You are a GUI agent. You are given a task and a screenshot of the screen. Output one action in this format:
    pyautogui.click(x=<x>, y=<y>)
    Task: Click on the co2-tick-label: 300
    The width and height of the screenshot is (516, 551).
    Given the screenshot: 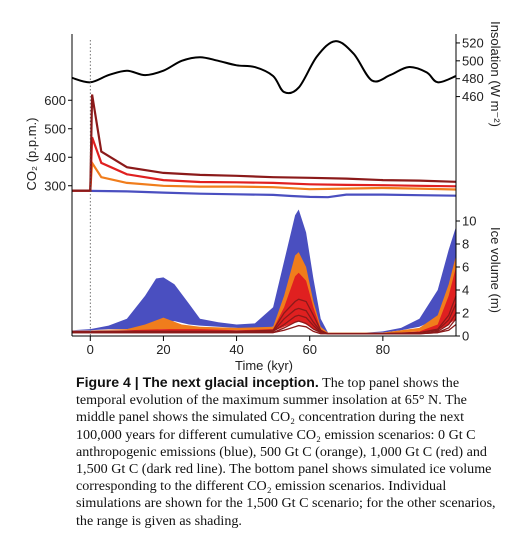 What is the action you would take?
    pyautogui.click(x=55, y=185)
    